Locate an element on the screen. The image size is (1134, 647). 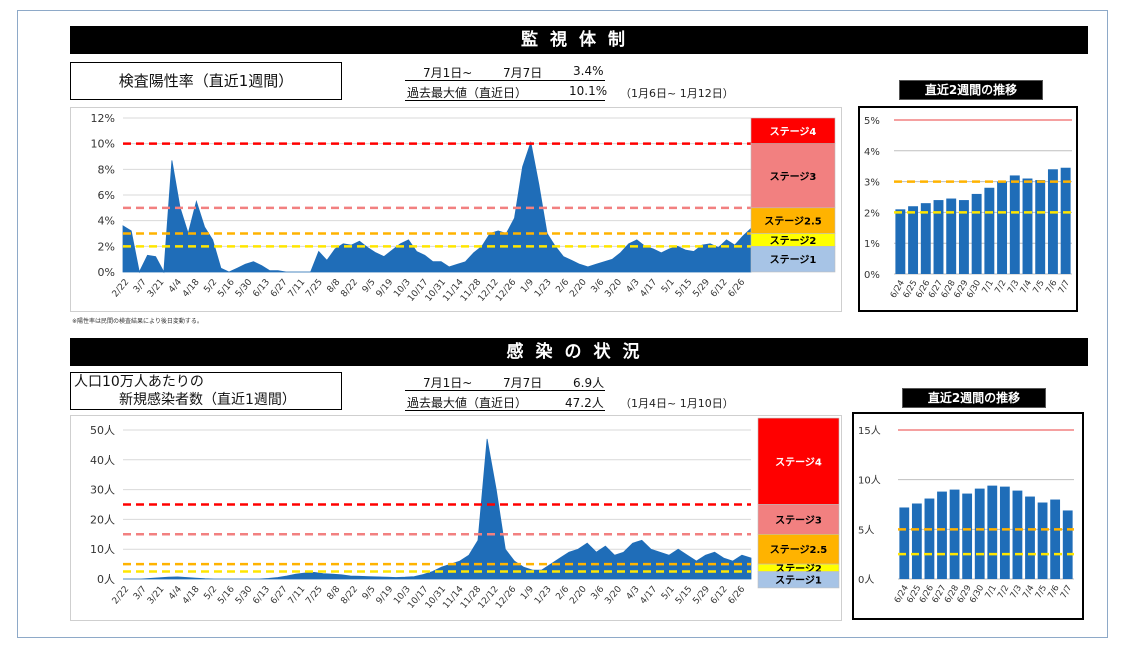
positivity-note: ※陽性率は民間の検査結果により後日変動する。 is located at coordinates (137, 321).